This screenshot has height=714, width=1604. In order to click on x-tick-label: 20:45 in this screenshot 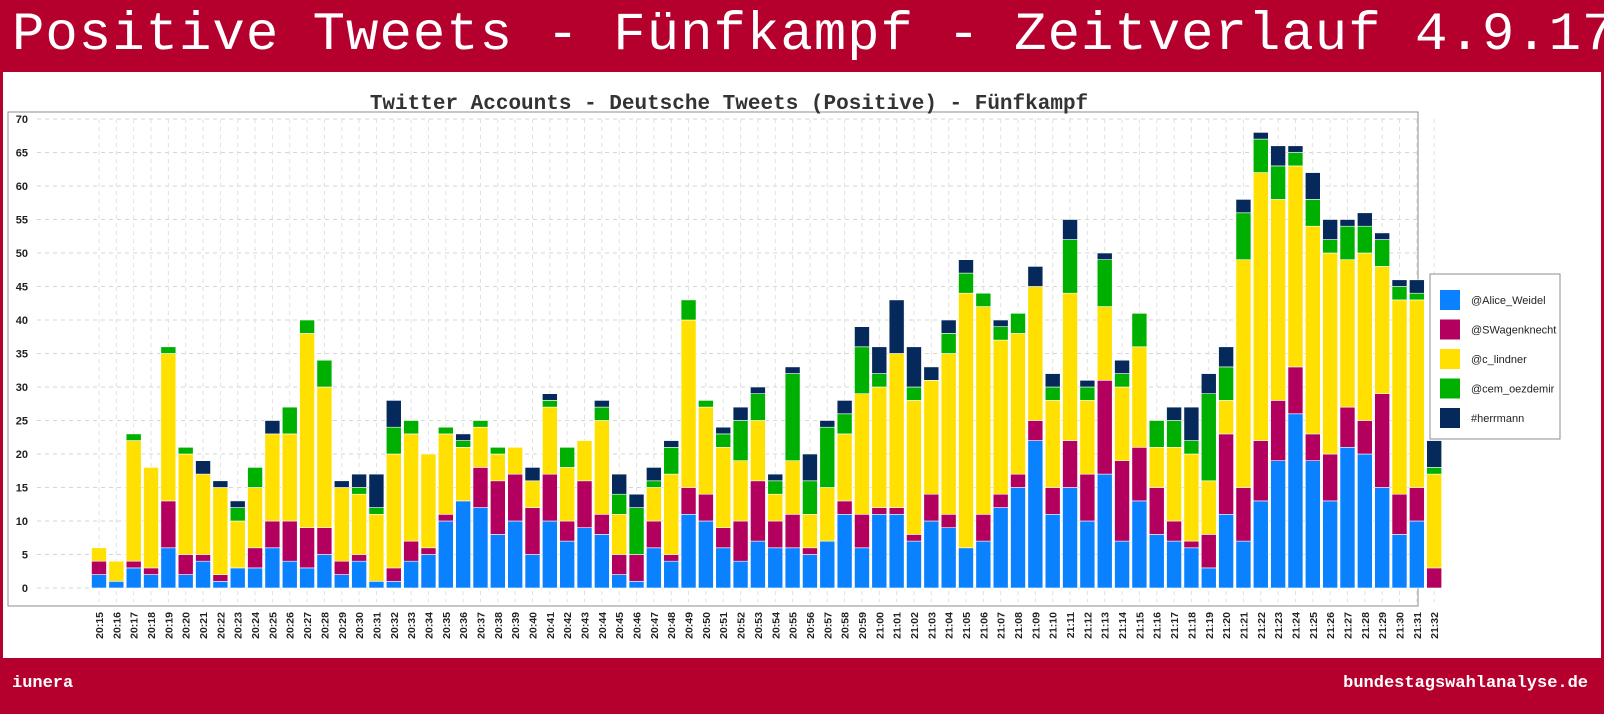, I will do `click(620, 625)`.